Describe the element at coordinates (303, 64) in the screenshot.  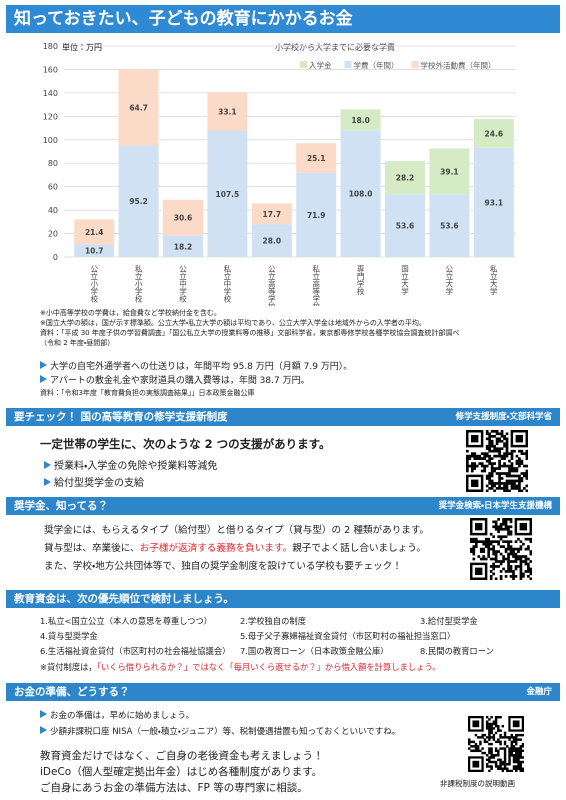
I see `legend-swatch` at that location.